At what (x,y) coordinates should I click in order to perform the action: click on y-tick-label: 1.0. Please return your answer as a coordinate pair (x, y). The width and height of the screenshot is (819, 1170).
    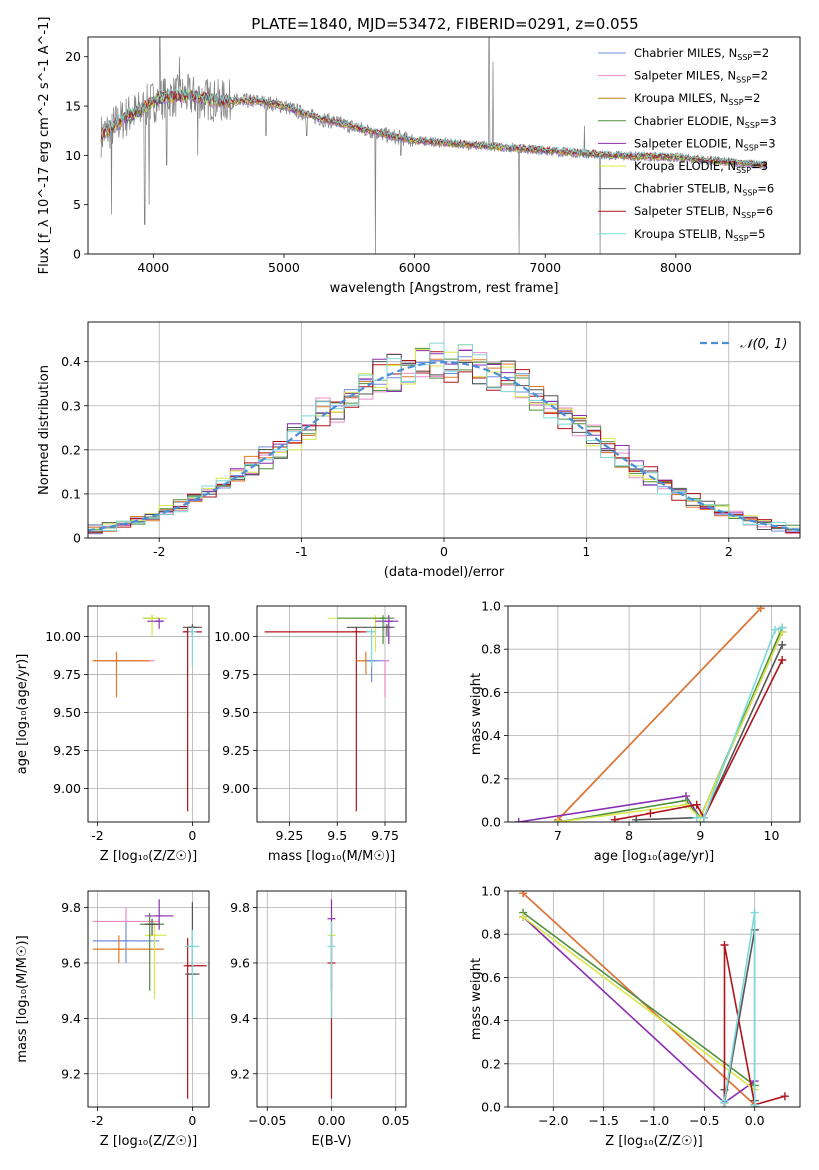
    Looking at the image, I should click on (491, 891).